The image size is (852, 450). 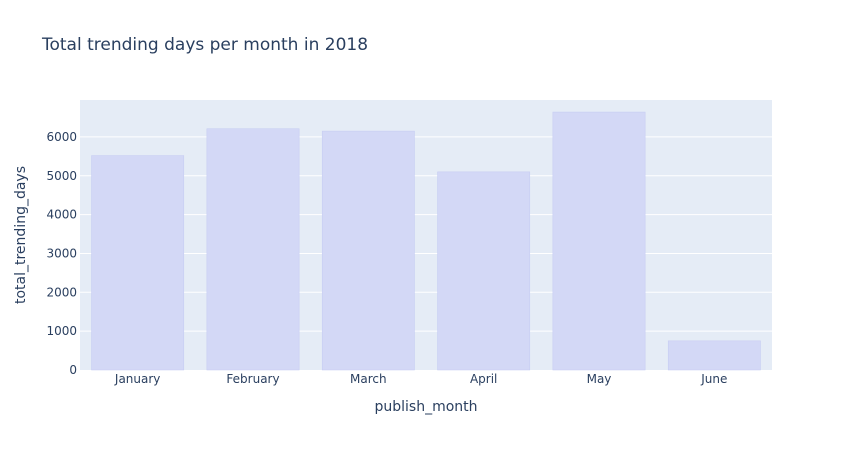 What do you see at coordinates (61, 331) in the screenshot?
I see `y-tick-label: 1000` at bounding box center [61, 331].